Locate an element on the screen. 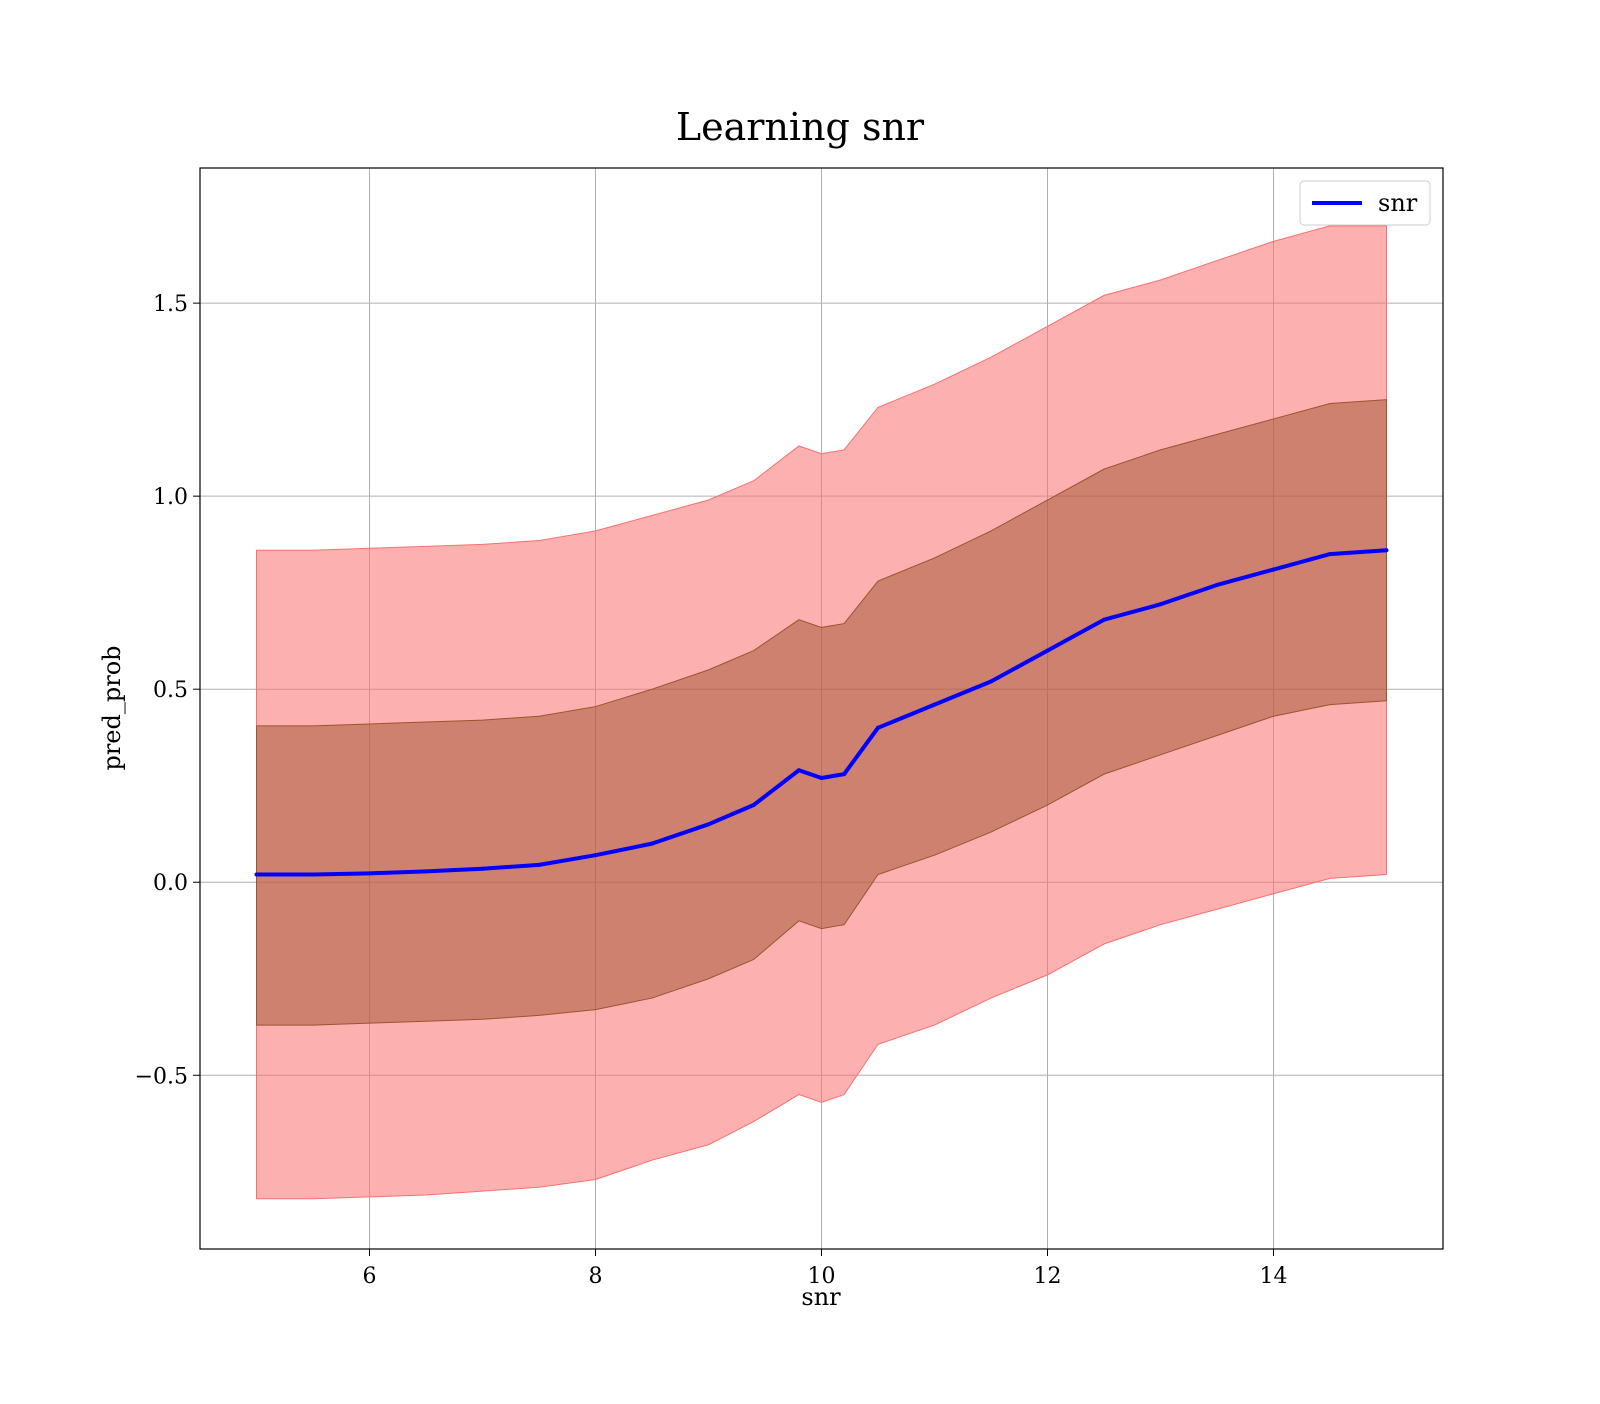 This screenshot has height=1404, width=1600. y-tick-label: 0.5 is located at coordinates (170, 690).